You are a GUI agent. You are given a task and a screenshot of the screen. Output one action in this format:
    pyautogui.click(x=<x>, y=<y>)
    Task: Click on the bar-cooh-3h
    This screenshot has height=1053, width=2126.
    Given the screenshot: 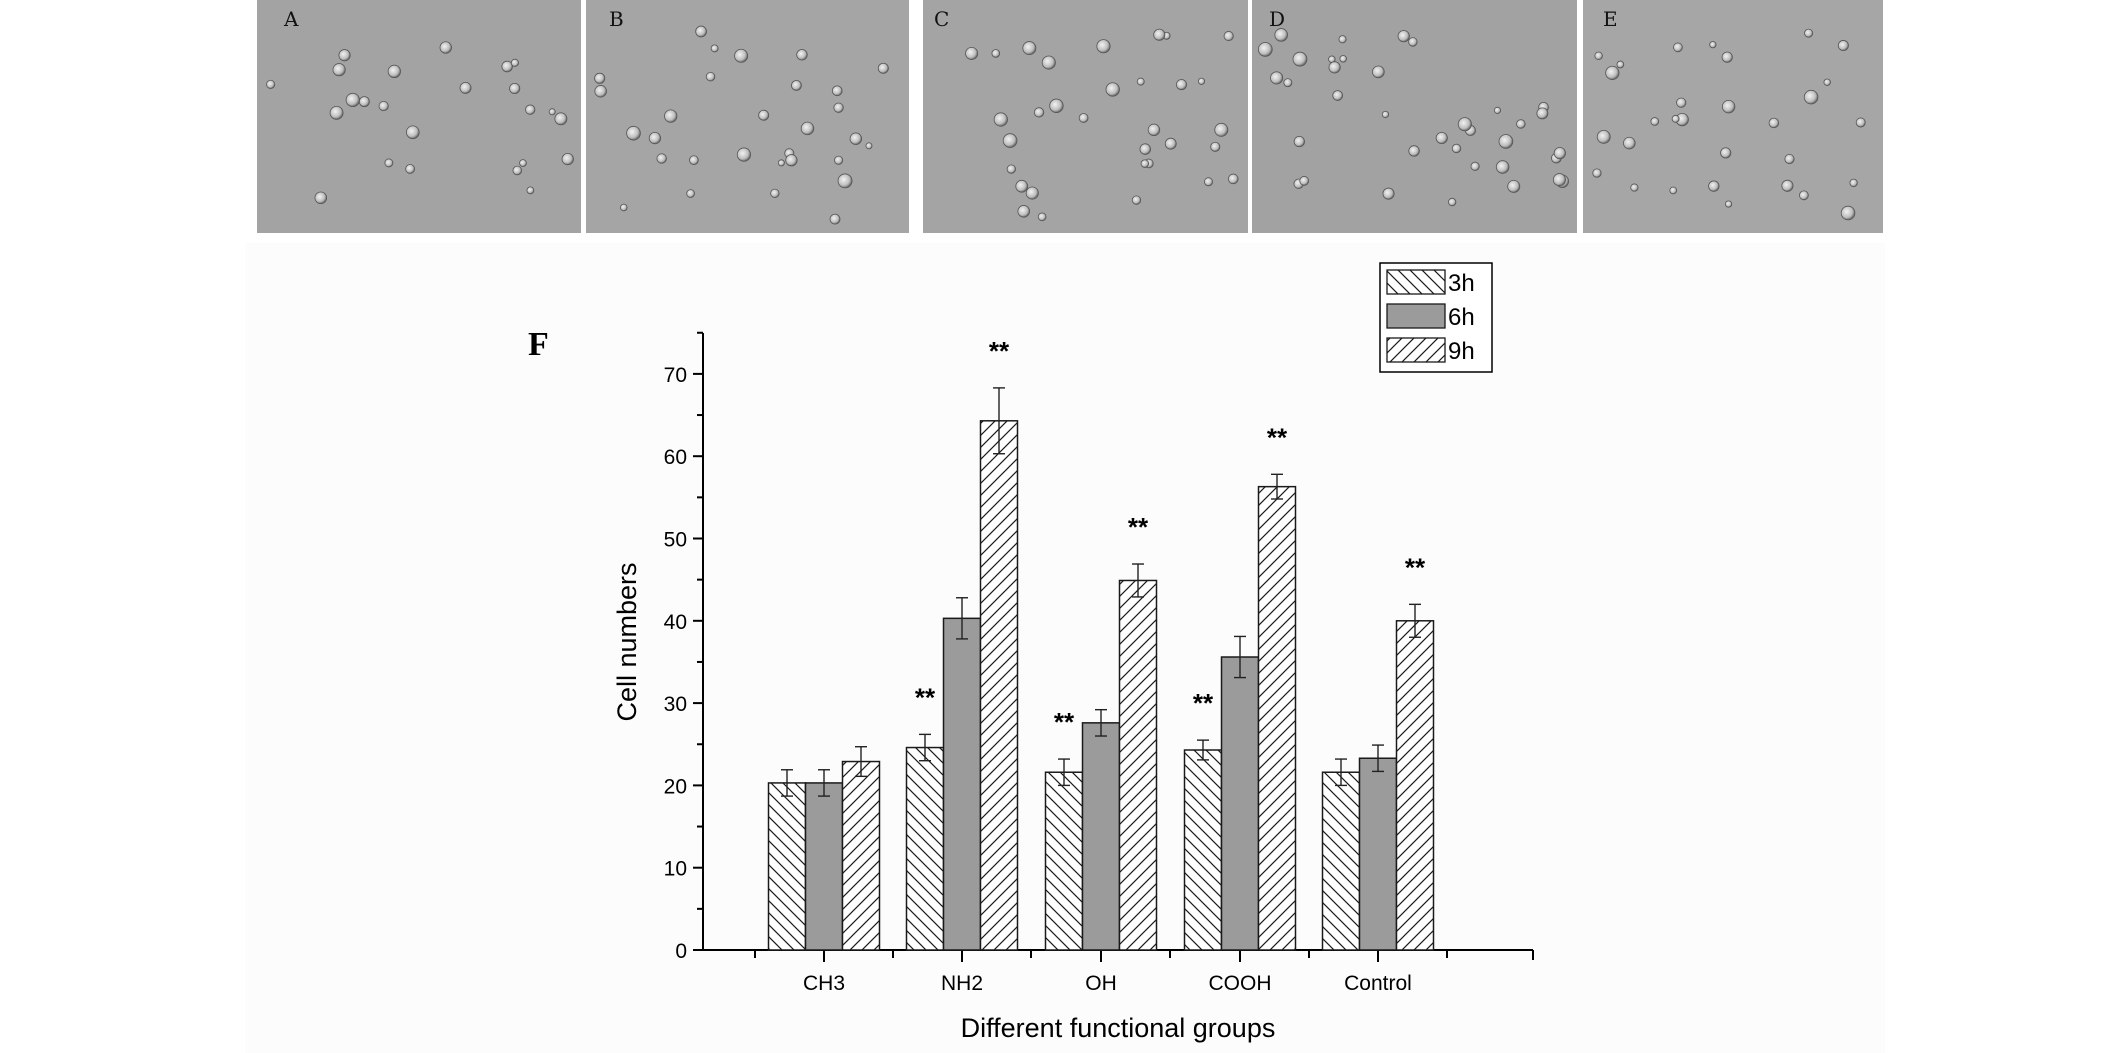 What is the action you would take?
    pyautogui.click(x=1203, y=850)
    